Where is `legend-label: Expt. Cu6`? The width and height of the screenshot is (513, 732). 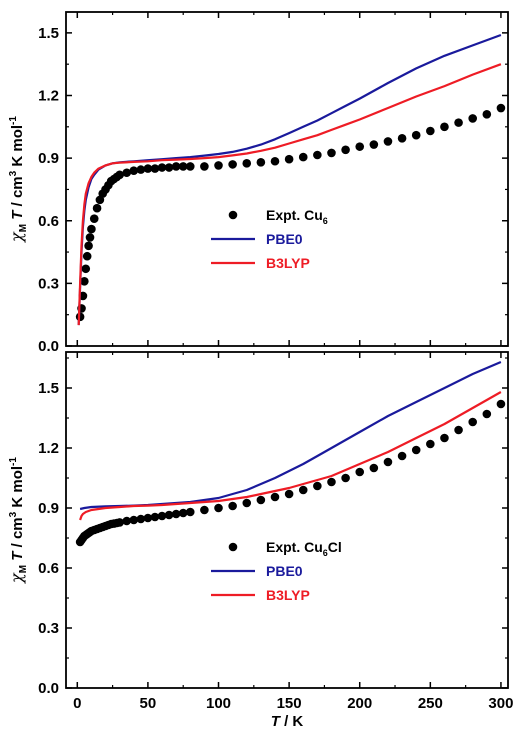 legend-label: Expt. Cu6 is located at coordinates (297, 216).